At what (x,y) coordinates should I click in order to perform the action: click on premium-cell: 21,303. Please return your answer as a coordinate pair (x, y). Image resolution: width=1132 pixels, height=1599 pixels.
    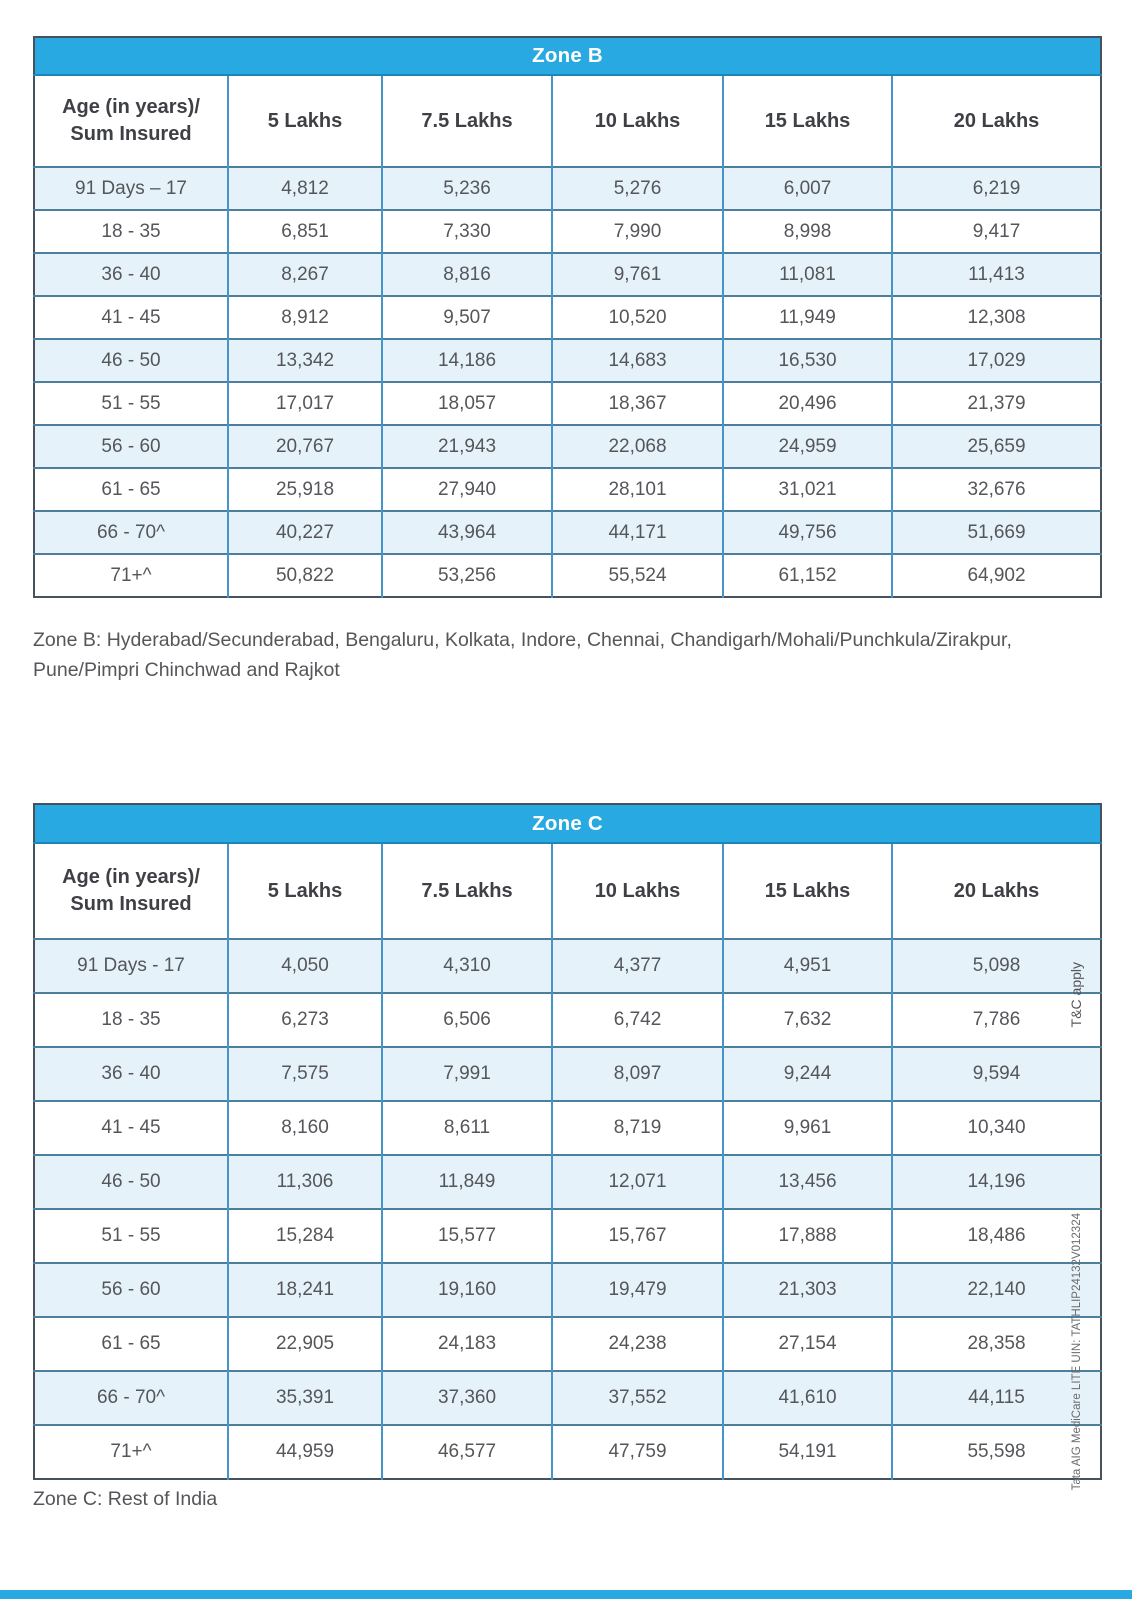
    Looking at the image, I should click on (807, 1289).